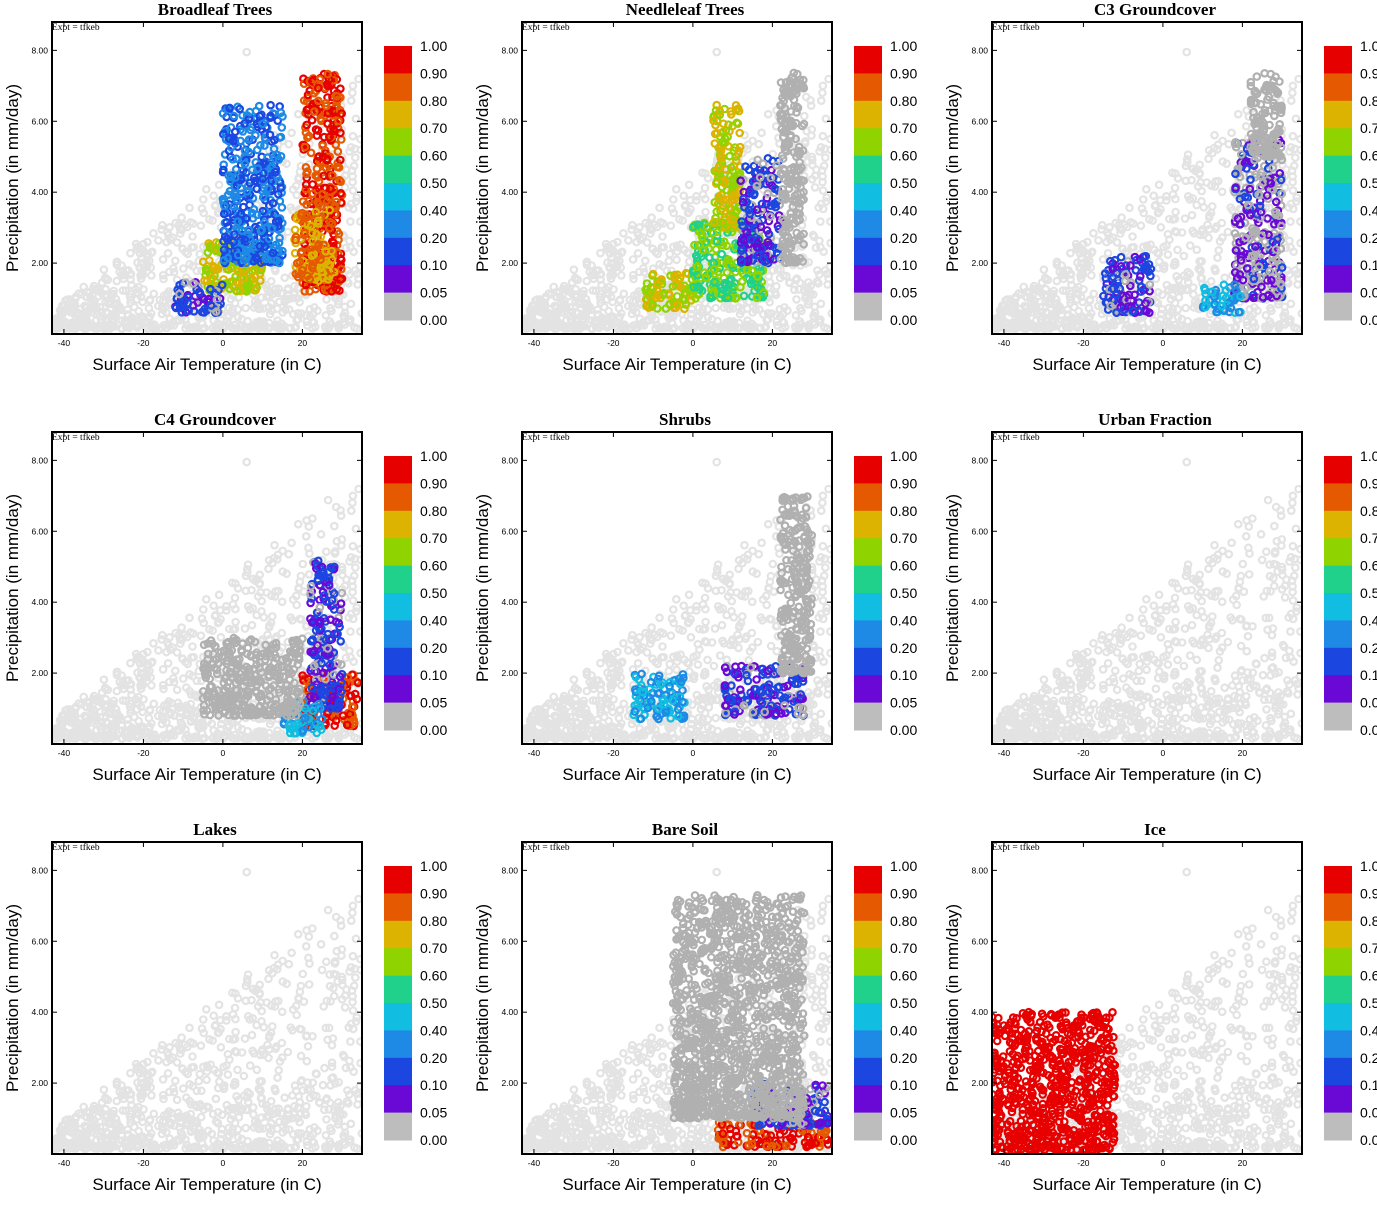 The height and width of the screenshot is (1220, 1377). Describe the element at coordinates (433, 156) in the screenshot. I see `colorbar-label: 0.60` at that location.